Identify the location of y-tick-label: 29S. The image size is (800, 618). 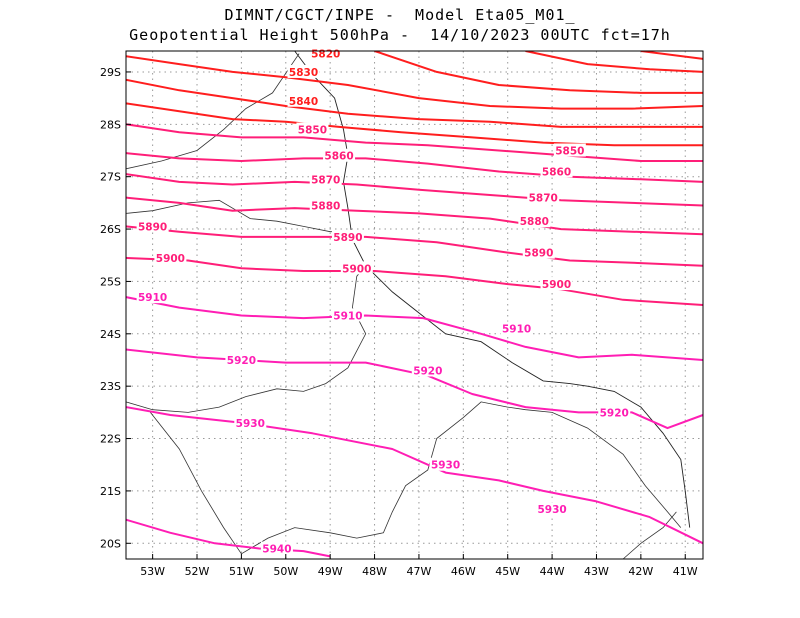
(110, 72).